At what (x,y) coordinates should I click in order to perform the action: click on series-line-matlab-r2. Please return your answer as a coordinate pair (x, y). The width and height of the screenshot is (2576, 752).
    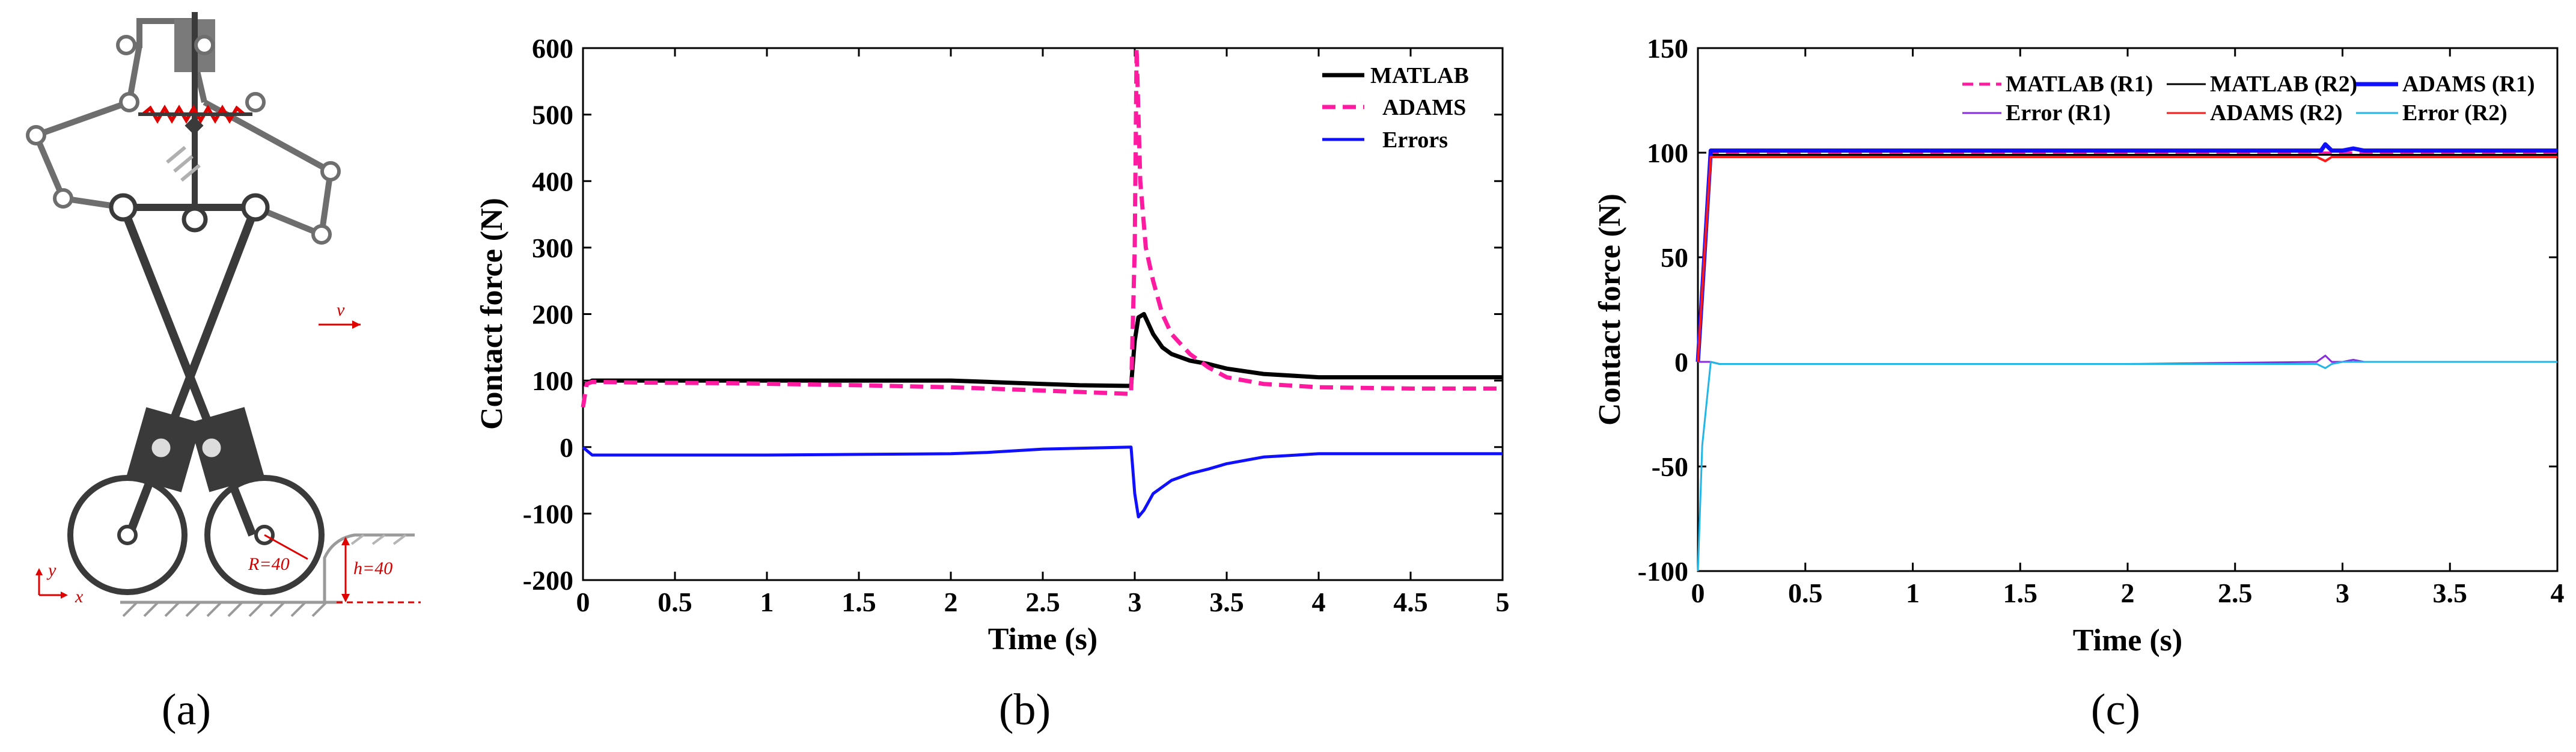
    Looking at the image, I should click on (2127, 258).